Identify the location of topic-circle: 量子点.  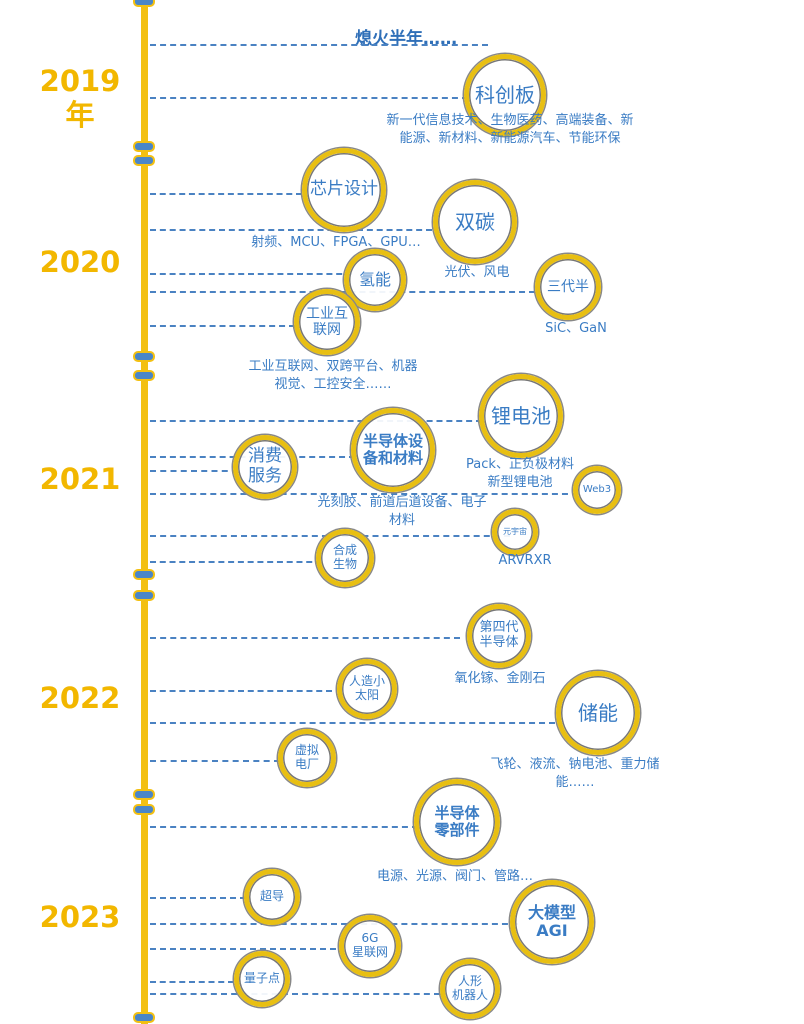
(262, 979).